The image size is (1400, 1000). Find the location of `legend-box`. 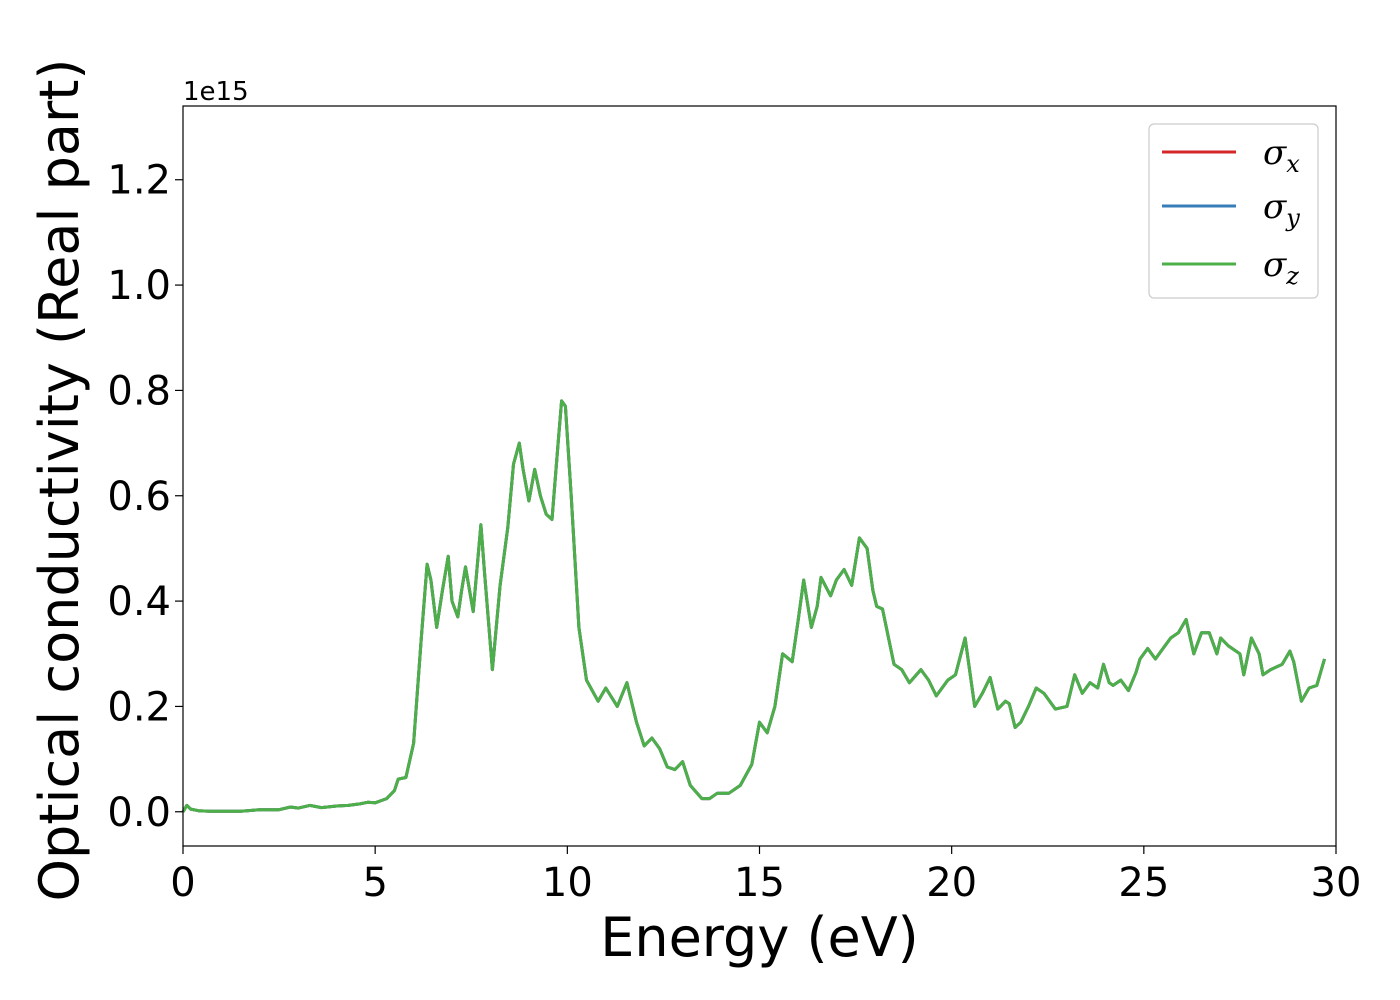

legend-box is located at coordinates (1233, 211).